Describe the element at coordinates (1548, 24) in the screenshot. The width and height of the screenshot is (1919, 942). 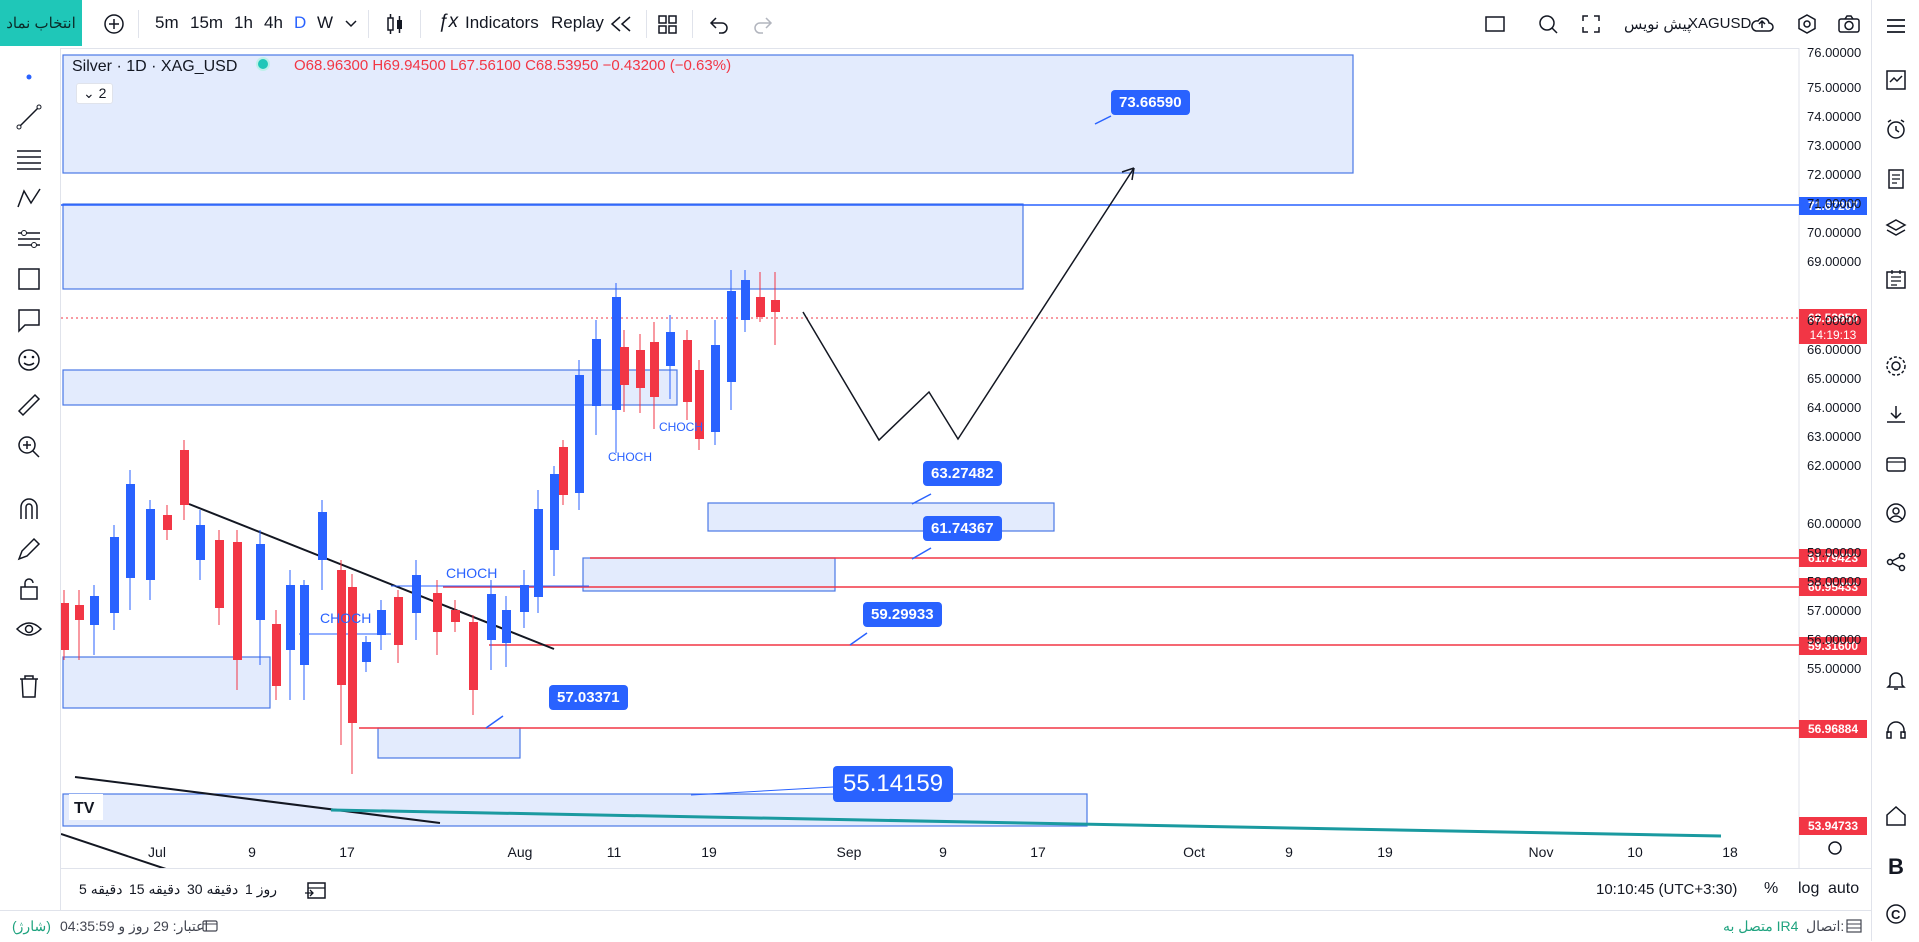
I see `alert-search-icon` at that location.